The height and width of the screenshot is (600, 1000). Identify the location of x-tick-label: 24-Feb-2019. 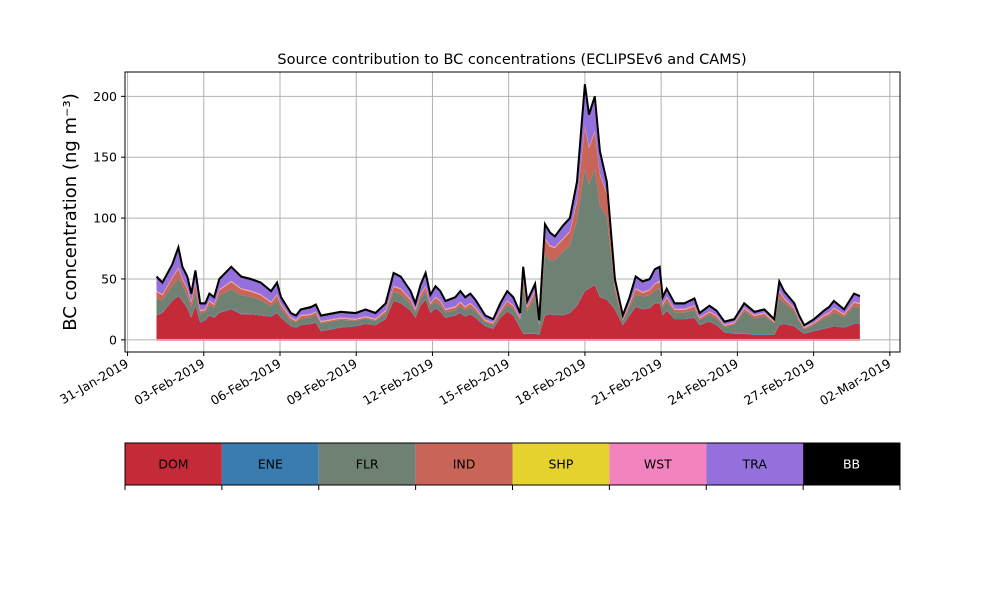
(703, 382).